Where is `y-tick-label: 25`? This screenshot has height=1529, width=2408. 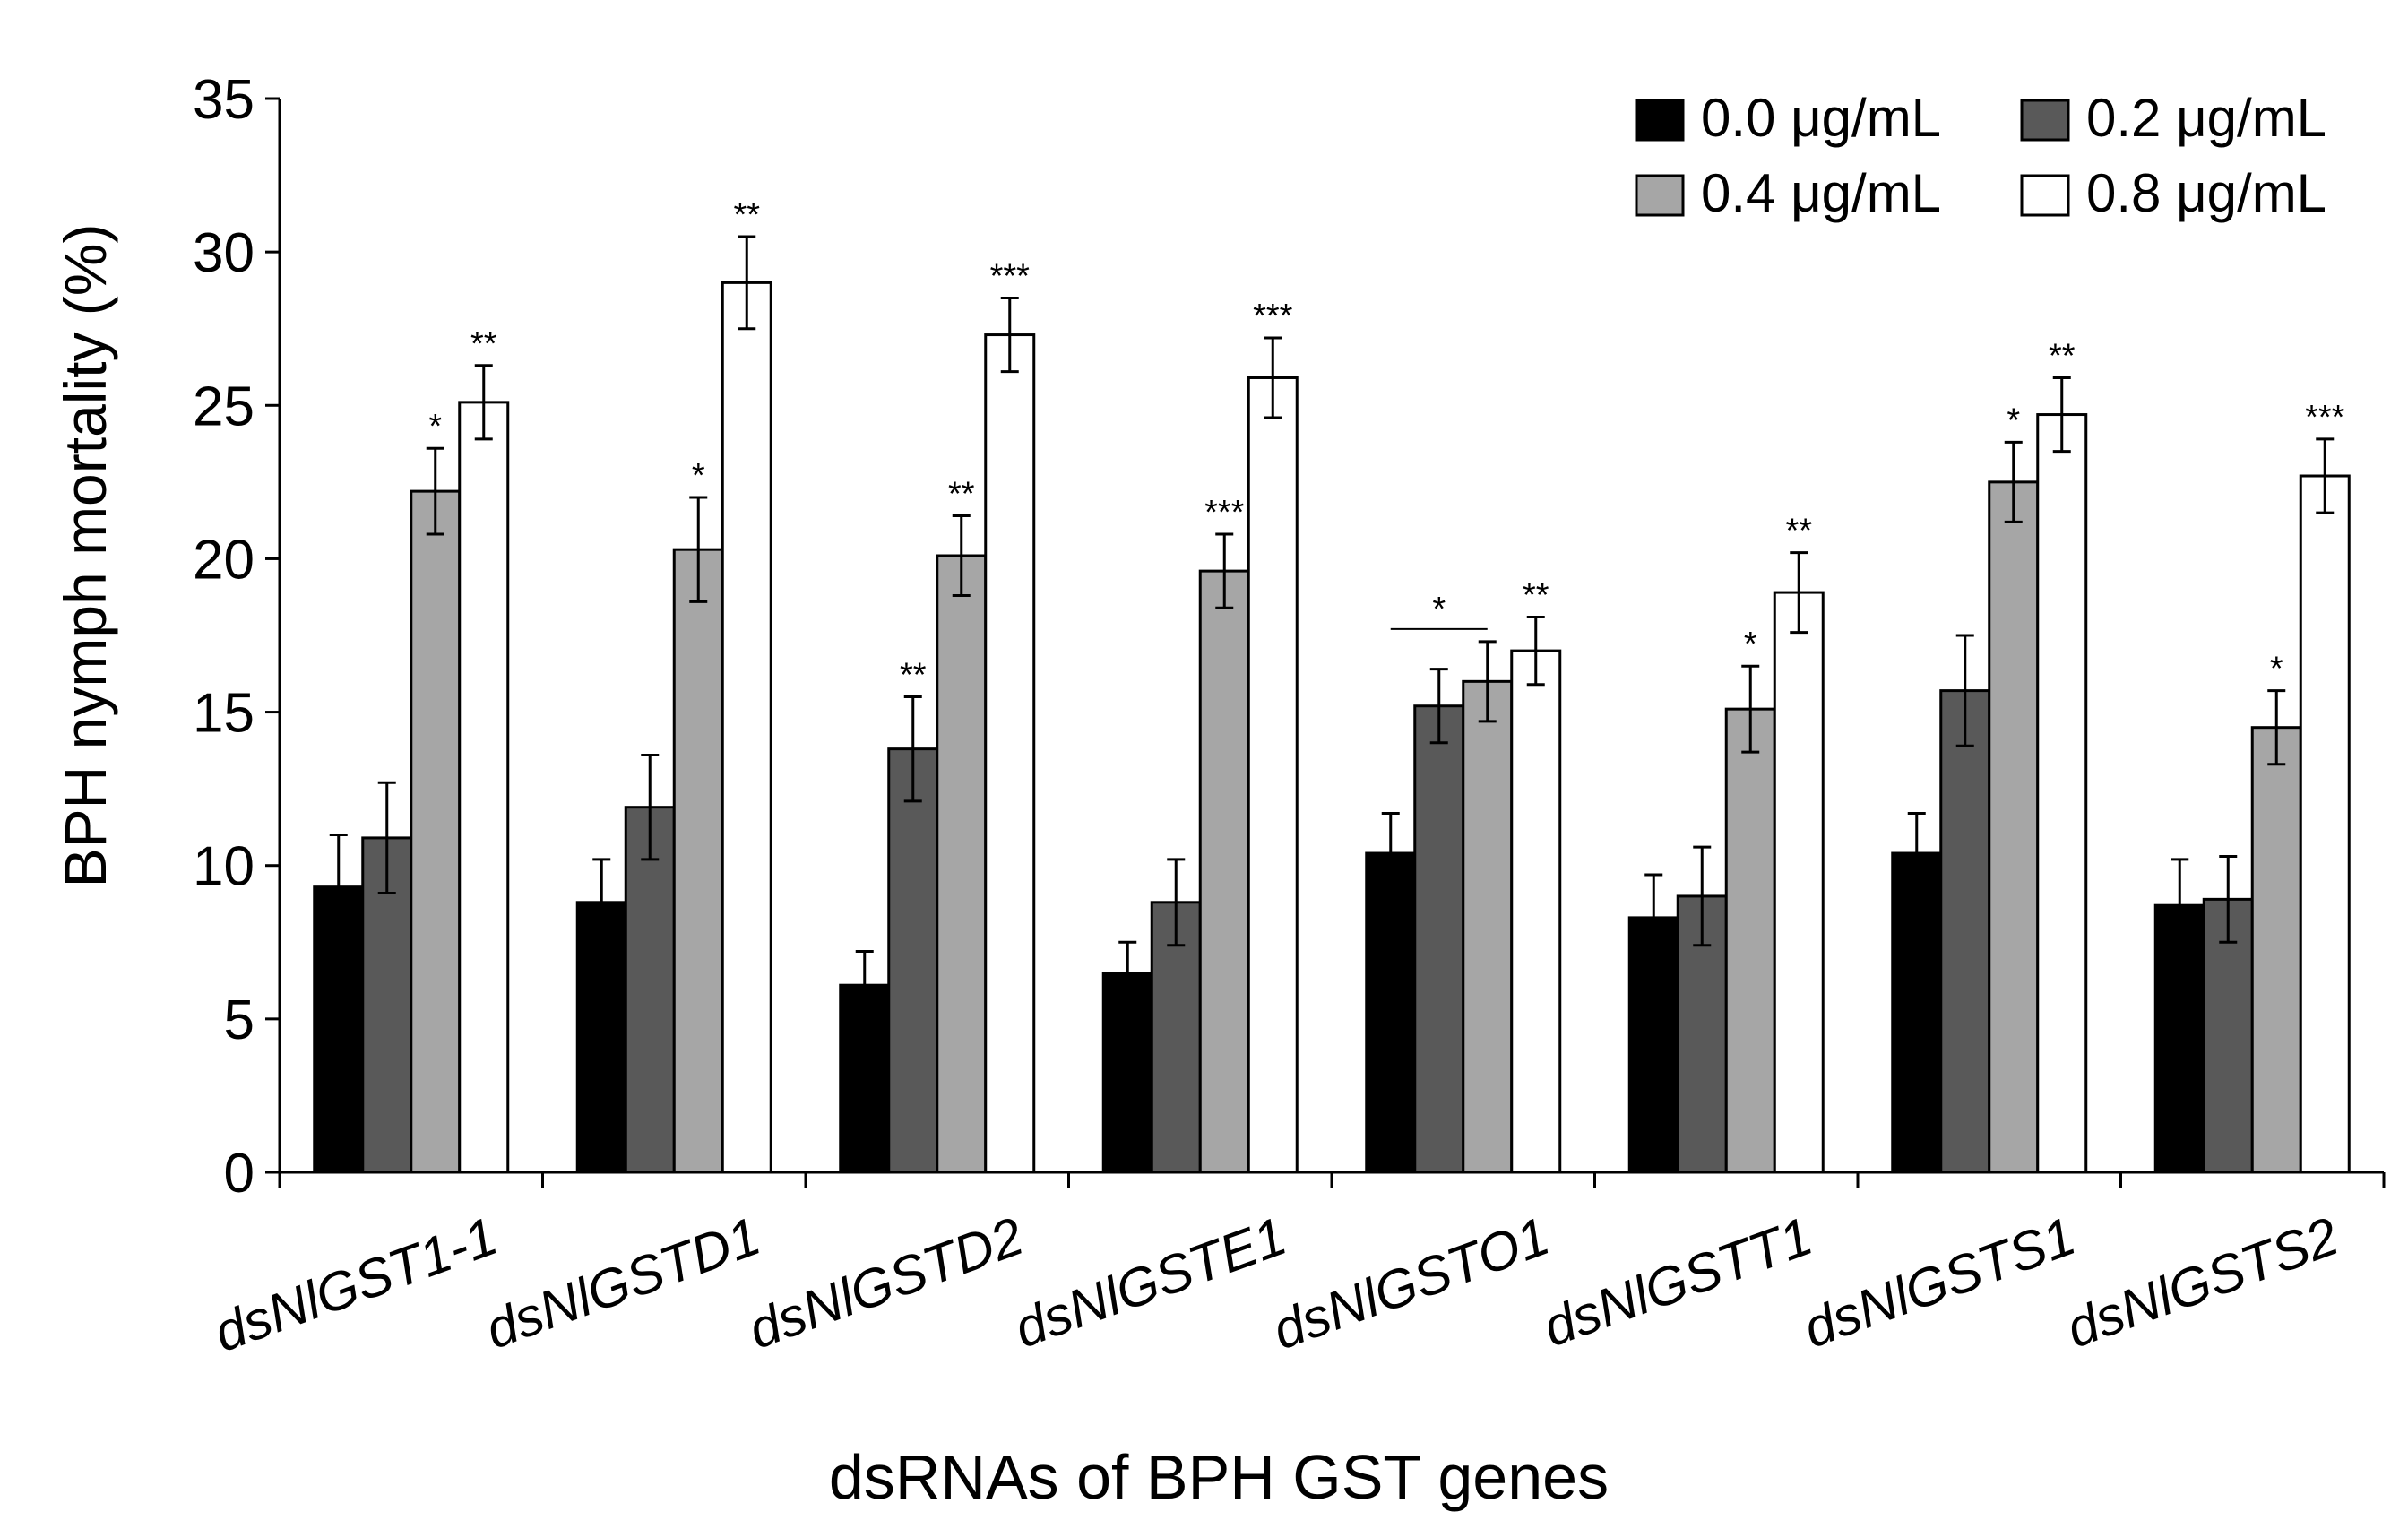
y-tick-label: 25 is located at coordinates (224, 407).